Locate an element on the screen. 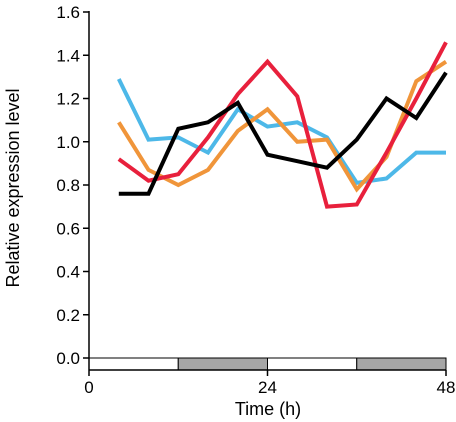  light-dark-bar is located at coordinates (267, 364).